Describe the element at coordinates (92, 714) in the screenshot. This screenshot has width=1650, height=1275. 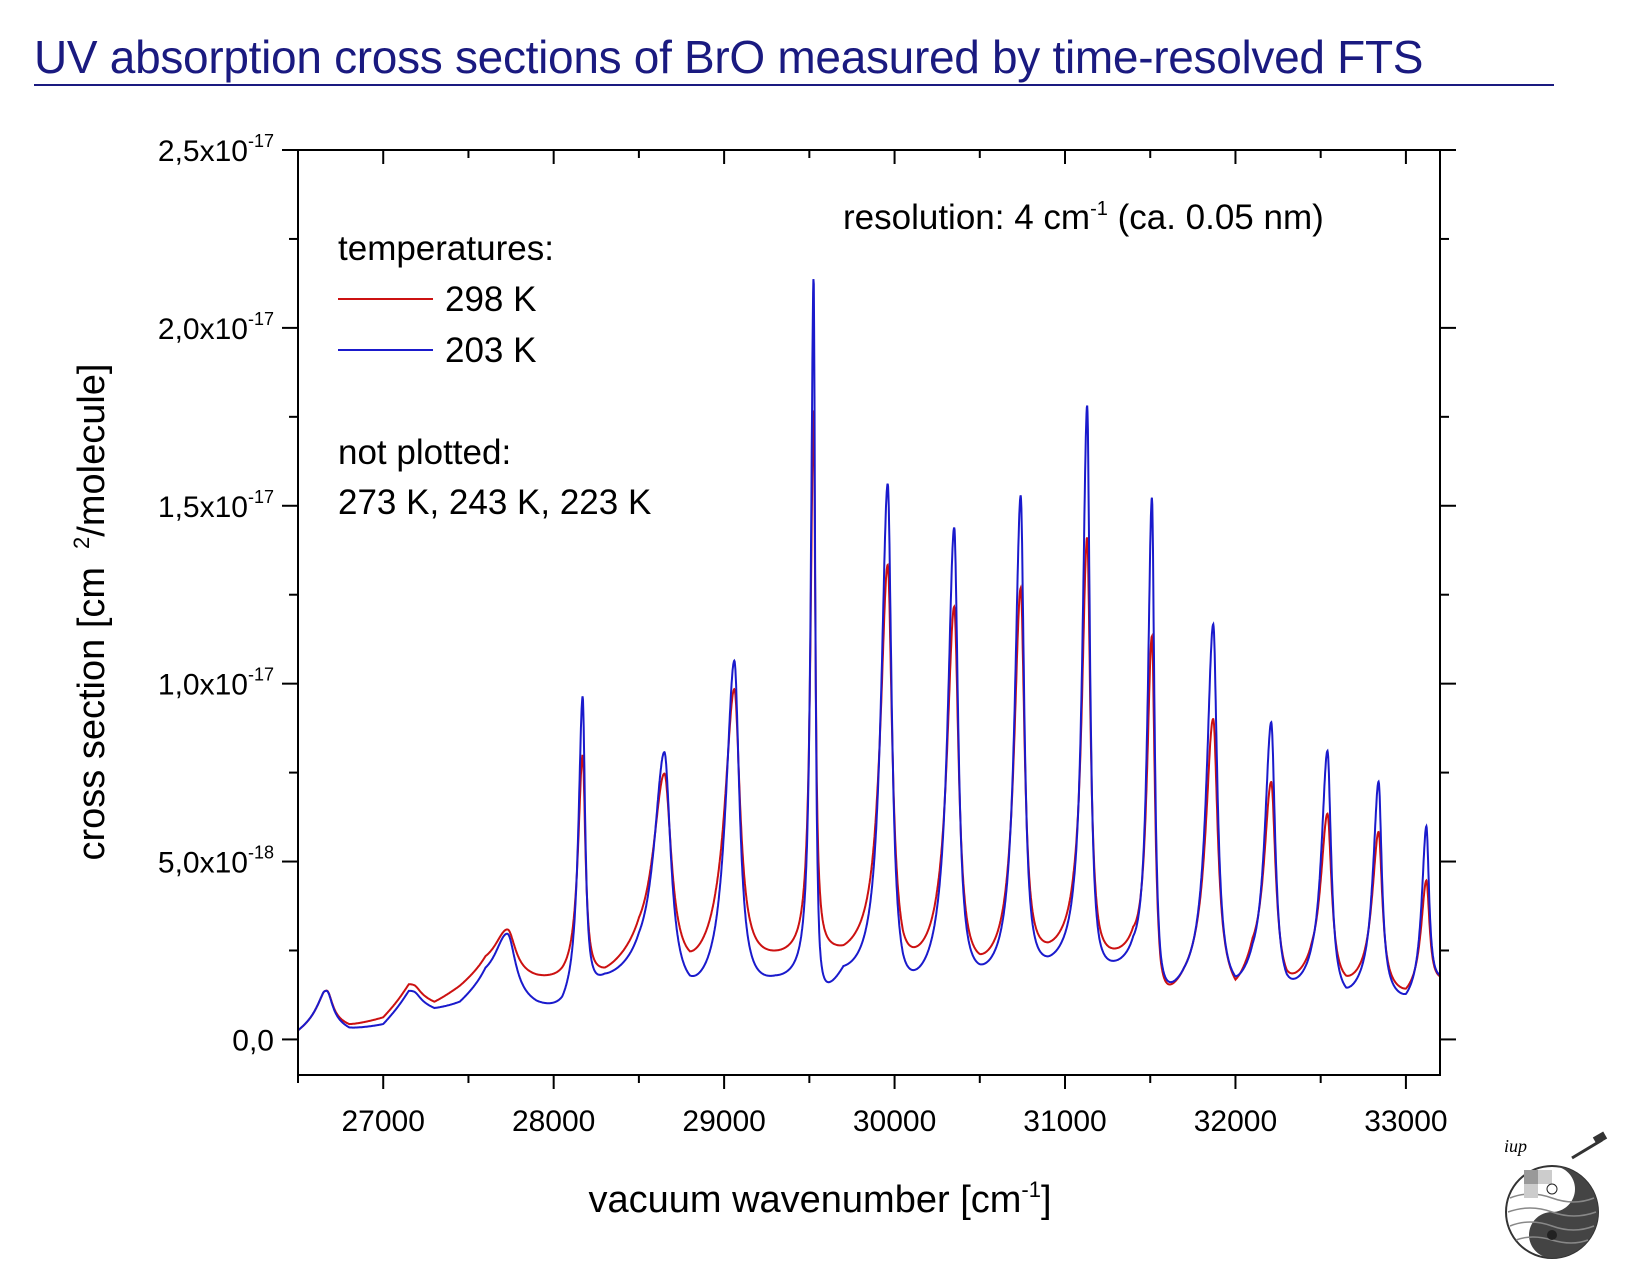
I see `y-axis-label-text: cross section [cm` at that location.